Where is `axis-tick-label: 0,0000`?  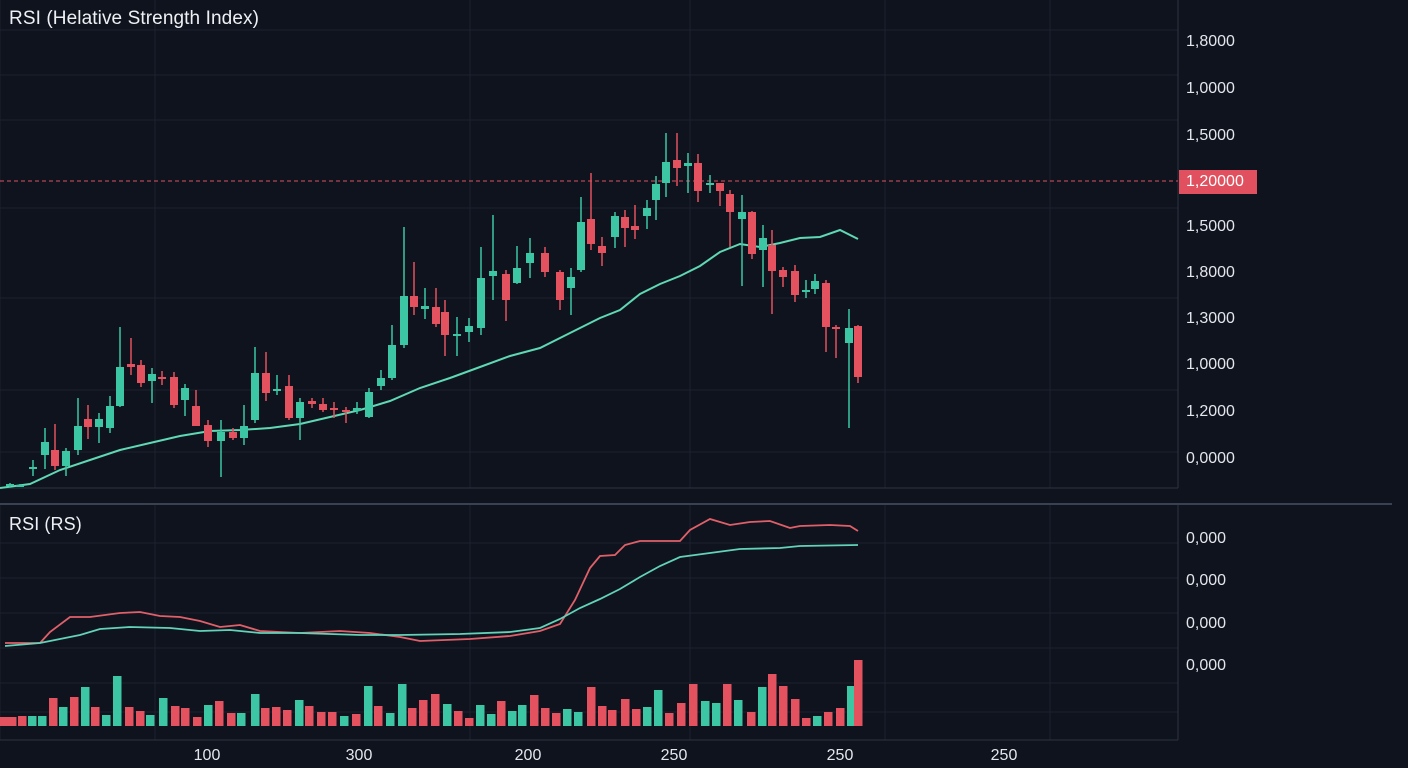
axis-tick-label: 0,0000 is located at coordinates (1210, 458).